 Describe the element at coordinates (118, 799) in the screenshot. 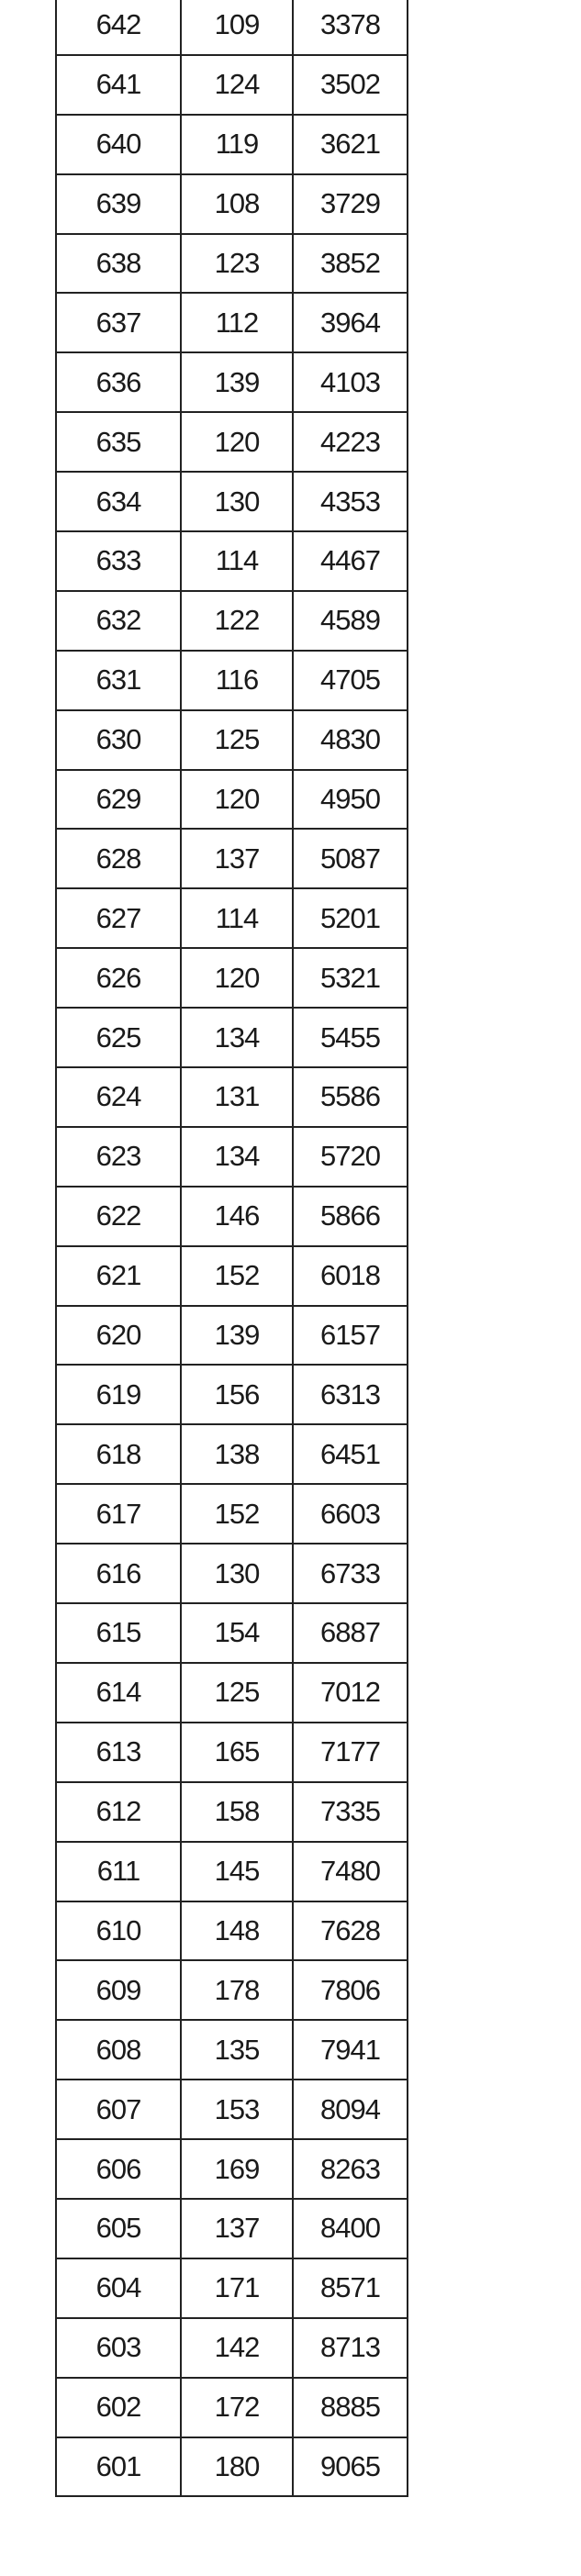

I see `score-cell: 629` at that location.